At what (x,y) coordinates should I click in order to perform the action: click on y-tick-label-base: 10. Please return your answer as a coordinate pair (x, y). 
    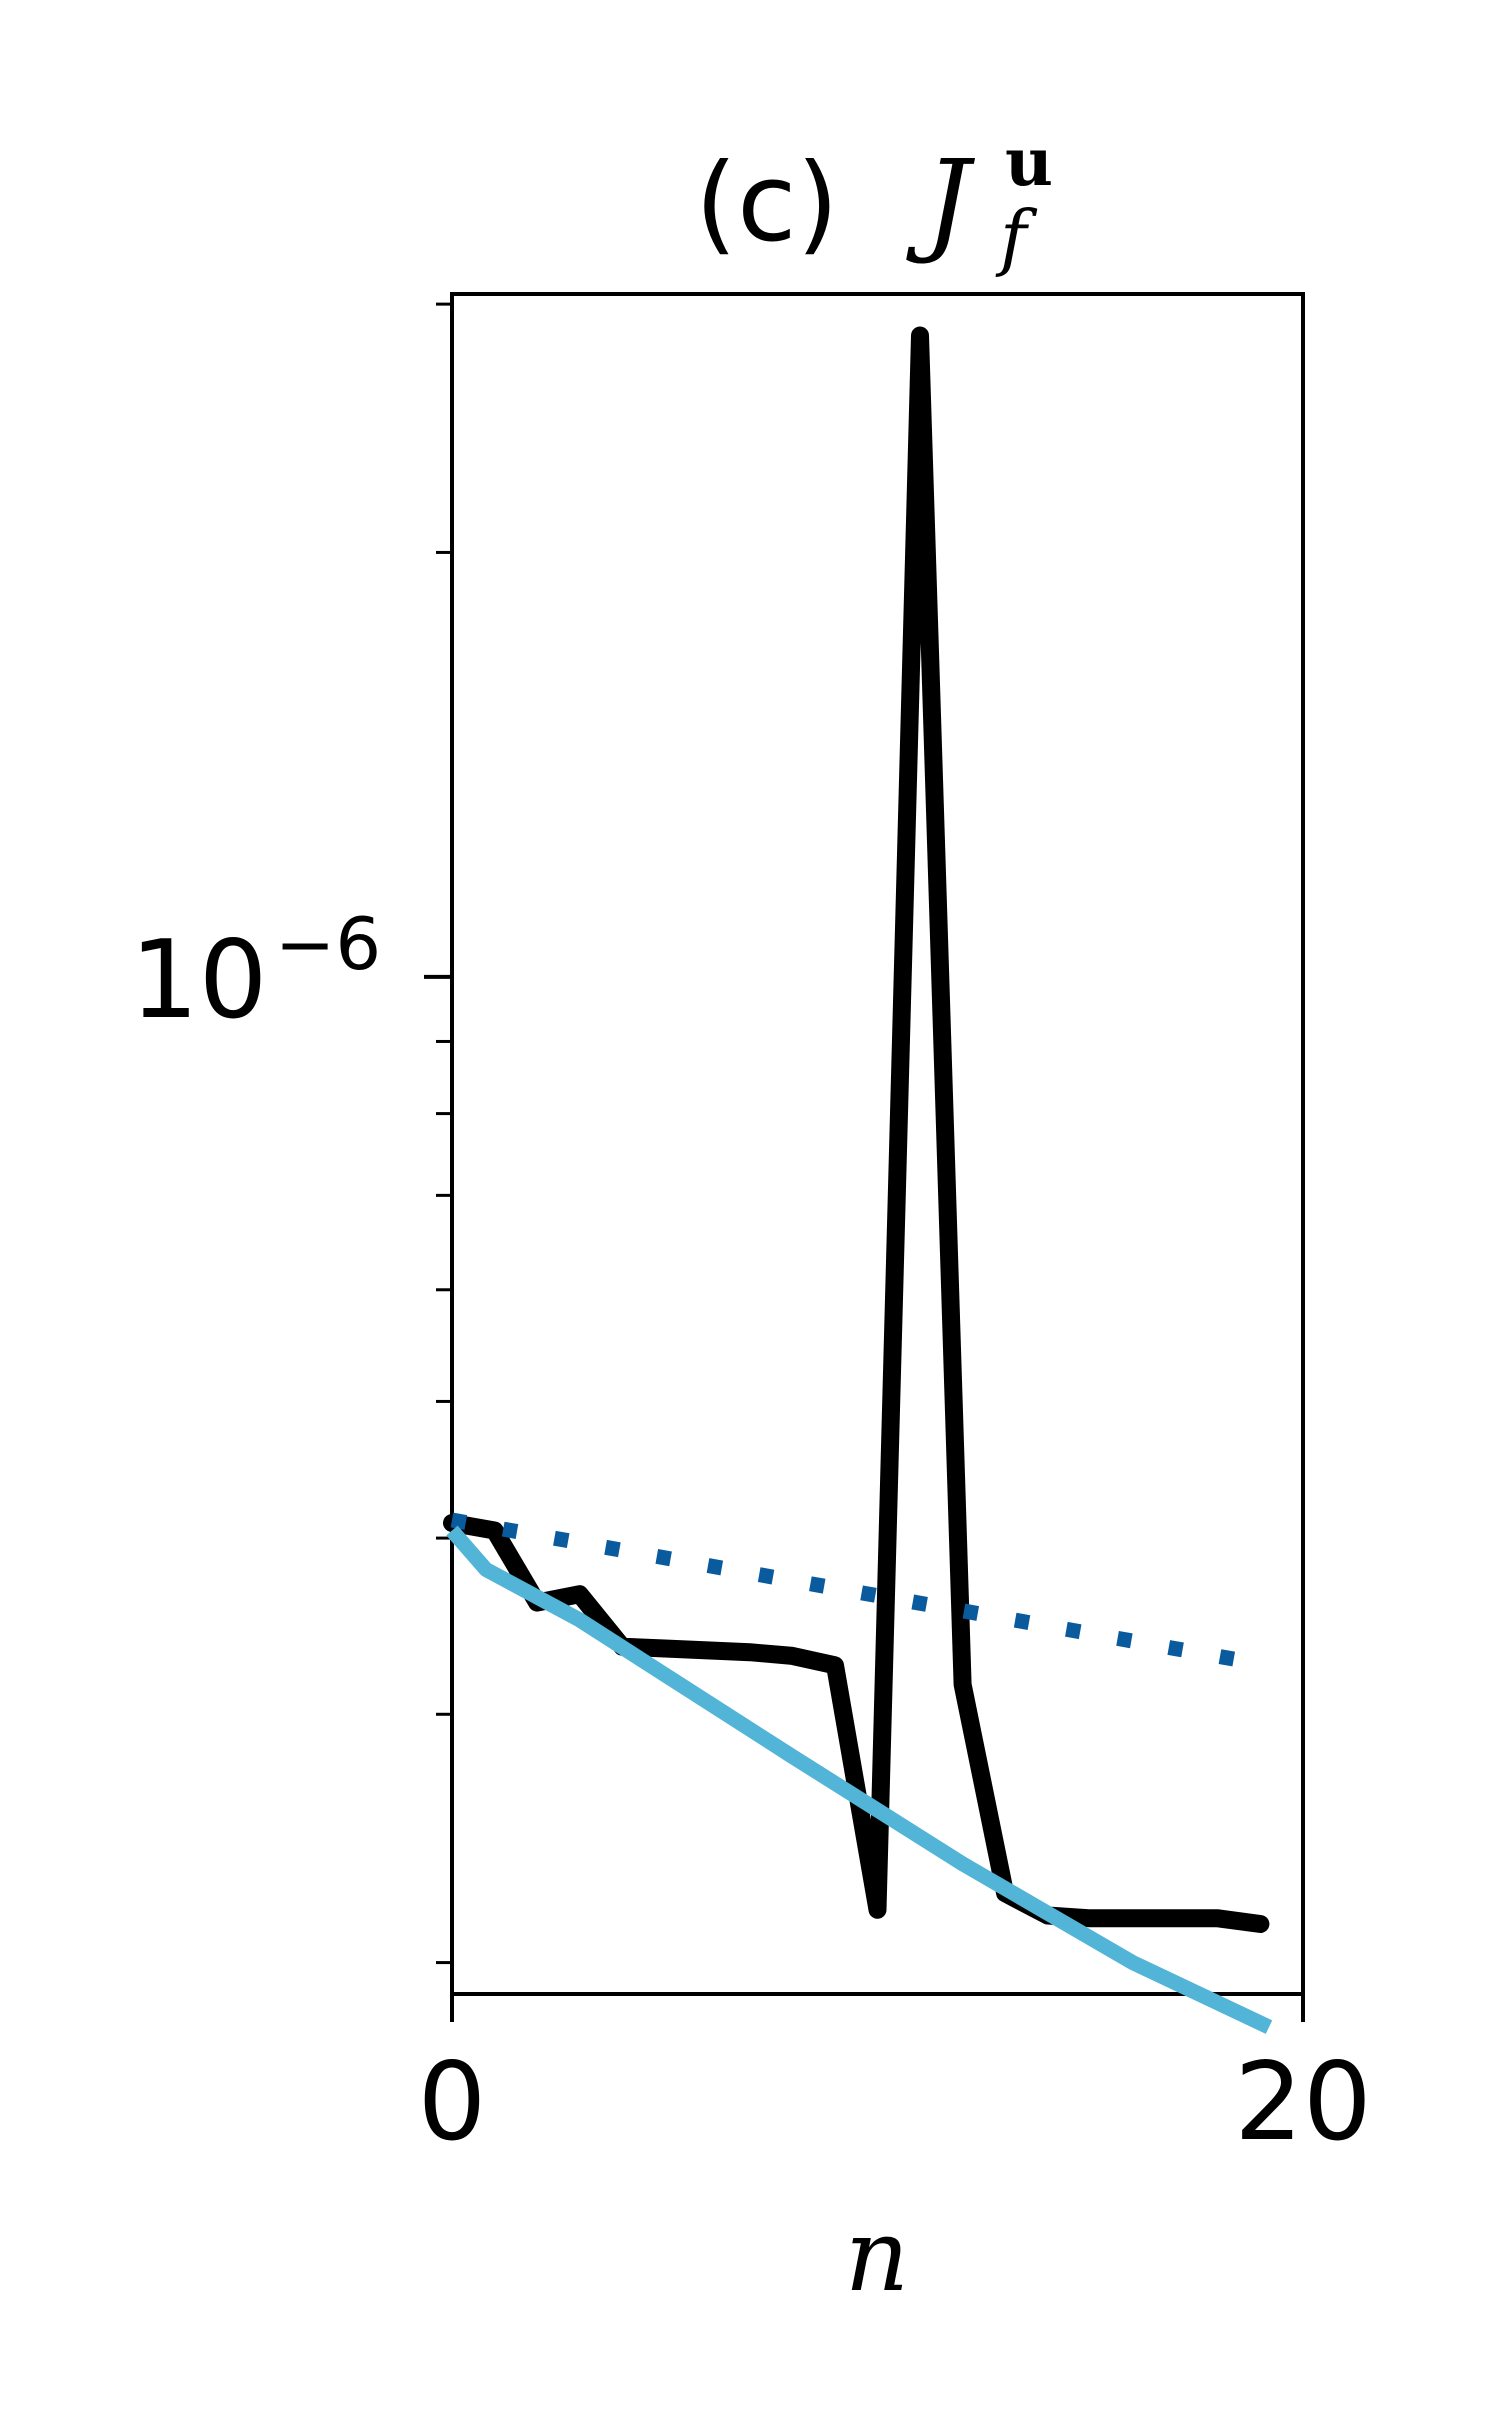
    Looking at the image, I should click on (198, 980).